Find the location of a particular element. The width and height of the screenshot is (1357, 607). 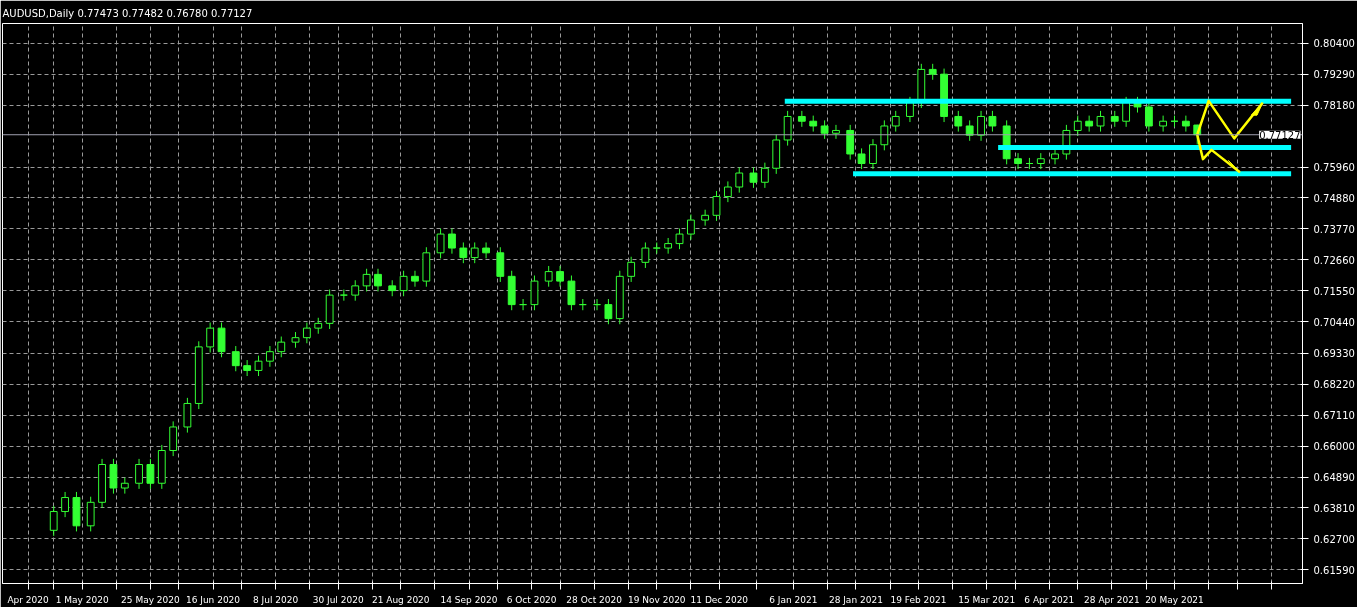

y-tick-label: 0.61590 is located at coordinates (1334, 570).